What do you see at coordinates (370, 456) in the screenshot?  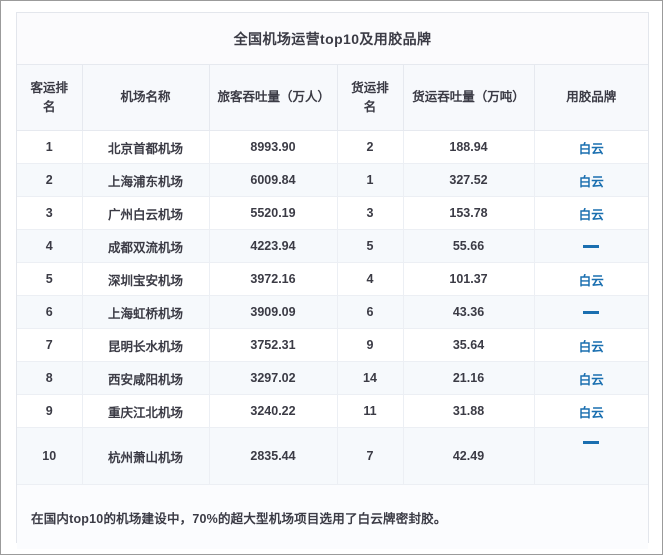 I see `cell-cargo-rank: 7` at bounding box center [370, 456].